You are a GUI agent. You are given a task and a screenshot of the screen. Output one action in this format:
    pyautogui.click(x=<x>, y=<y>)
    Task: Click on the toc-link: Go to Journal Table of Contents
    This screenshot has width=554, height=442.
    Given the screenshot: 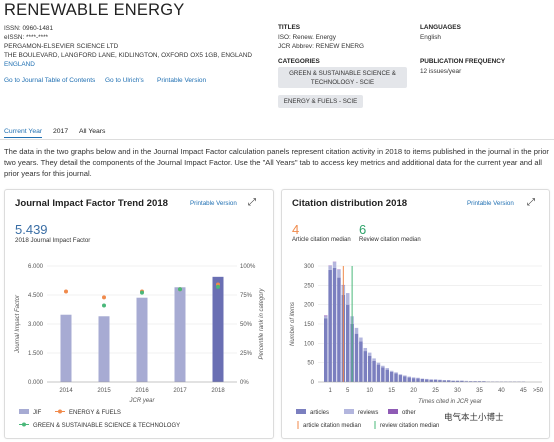 What is the action you would take?
    pyautogui.click(x=50, y=80)
    